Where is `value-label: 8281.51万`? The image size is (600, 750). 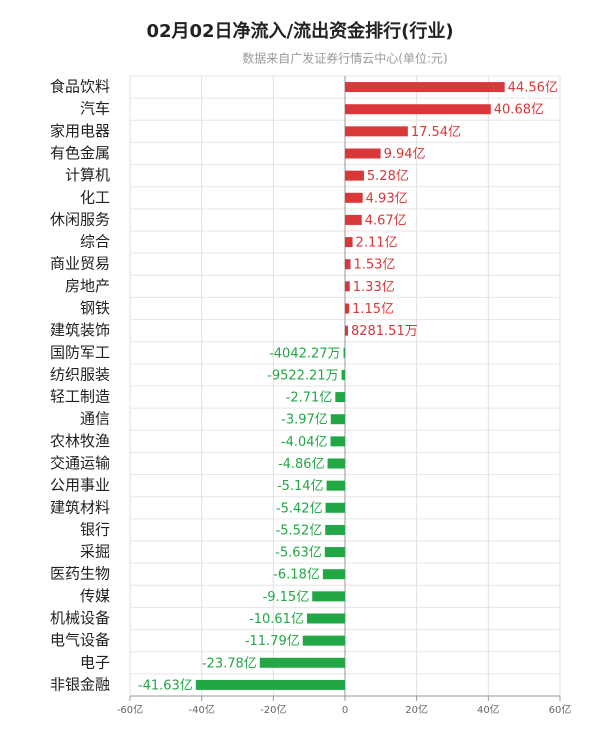 value-label: 8281.51万 is located at coordinates (384, 331).